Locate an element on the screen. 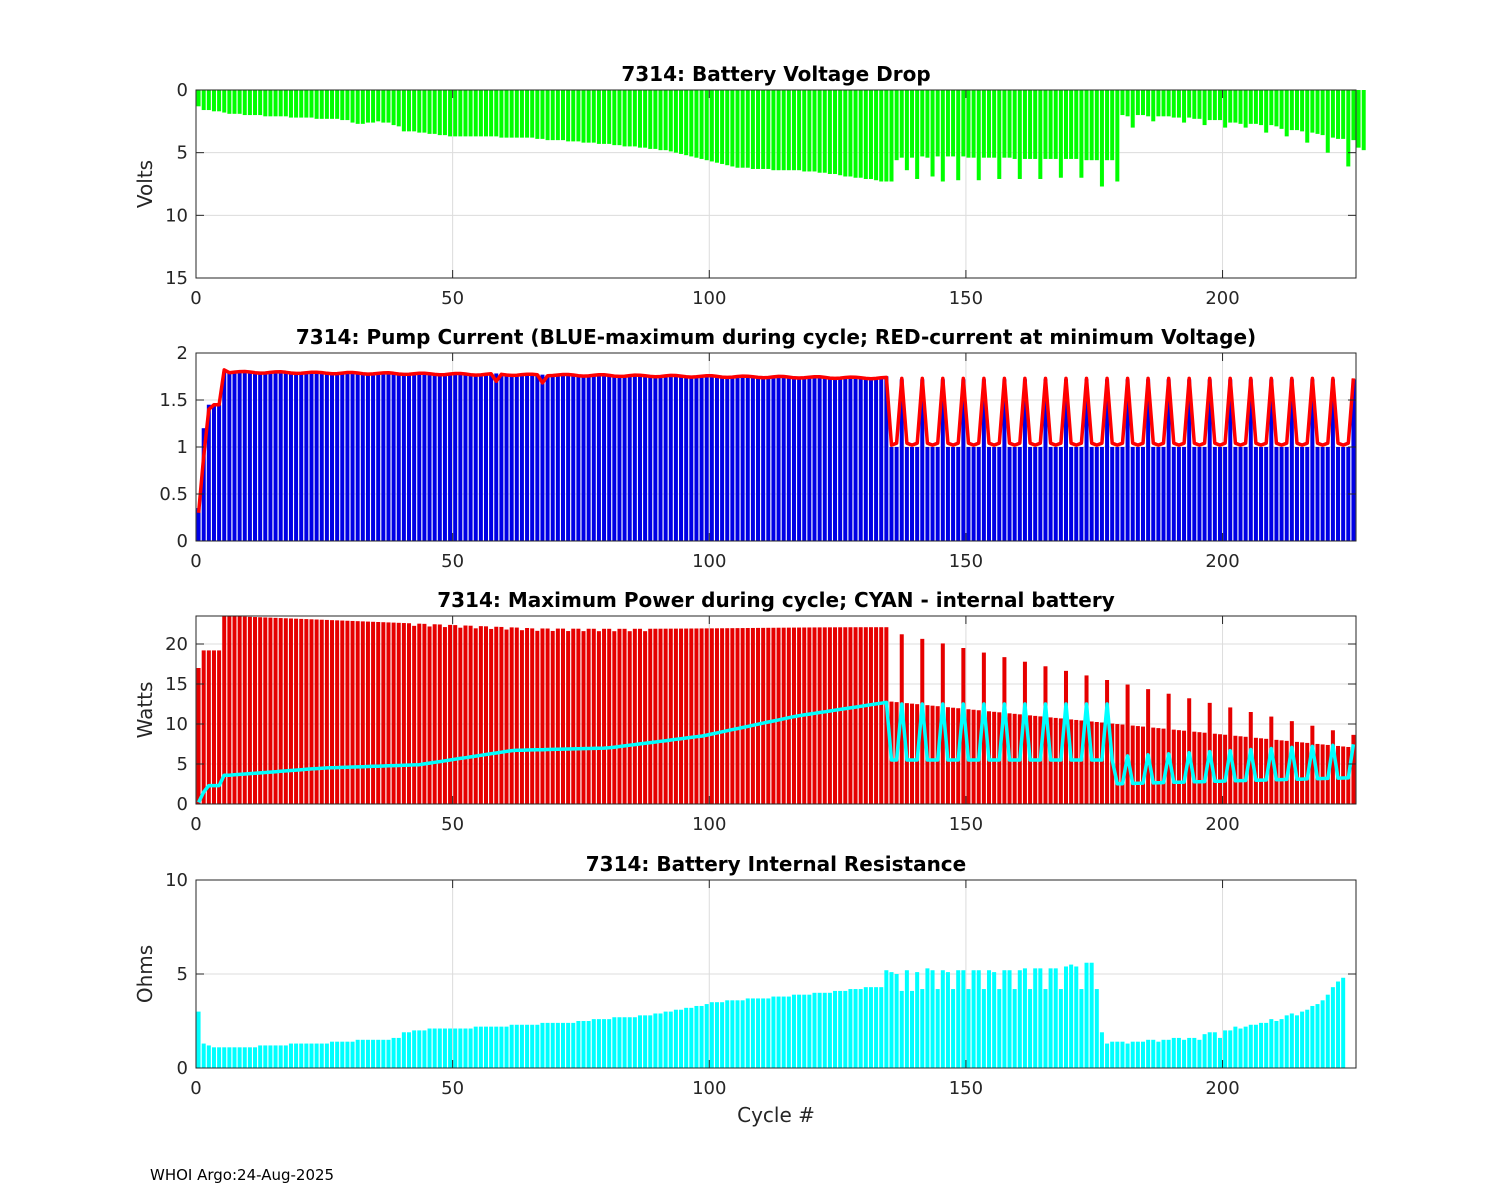 Image resolution: width=1500 pixels, height=1200 pixels. x-tick-label: 150 is located at coordinates (966, 824).